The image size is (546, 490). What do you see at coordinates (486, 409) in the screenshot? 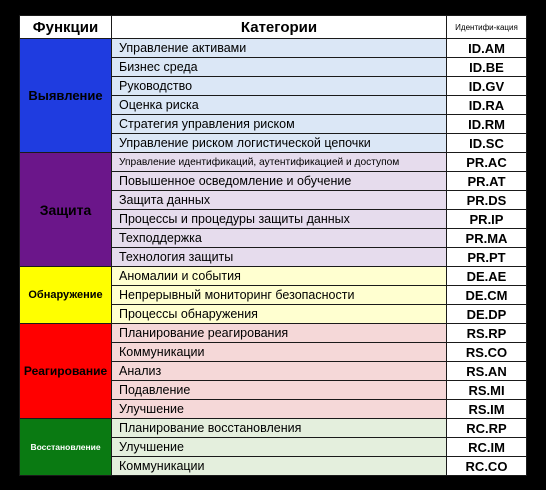
I see `identifier-cell: RS.IM` at bounding box center [486, 409].